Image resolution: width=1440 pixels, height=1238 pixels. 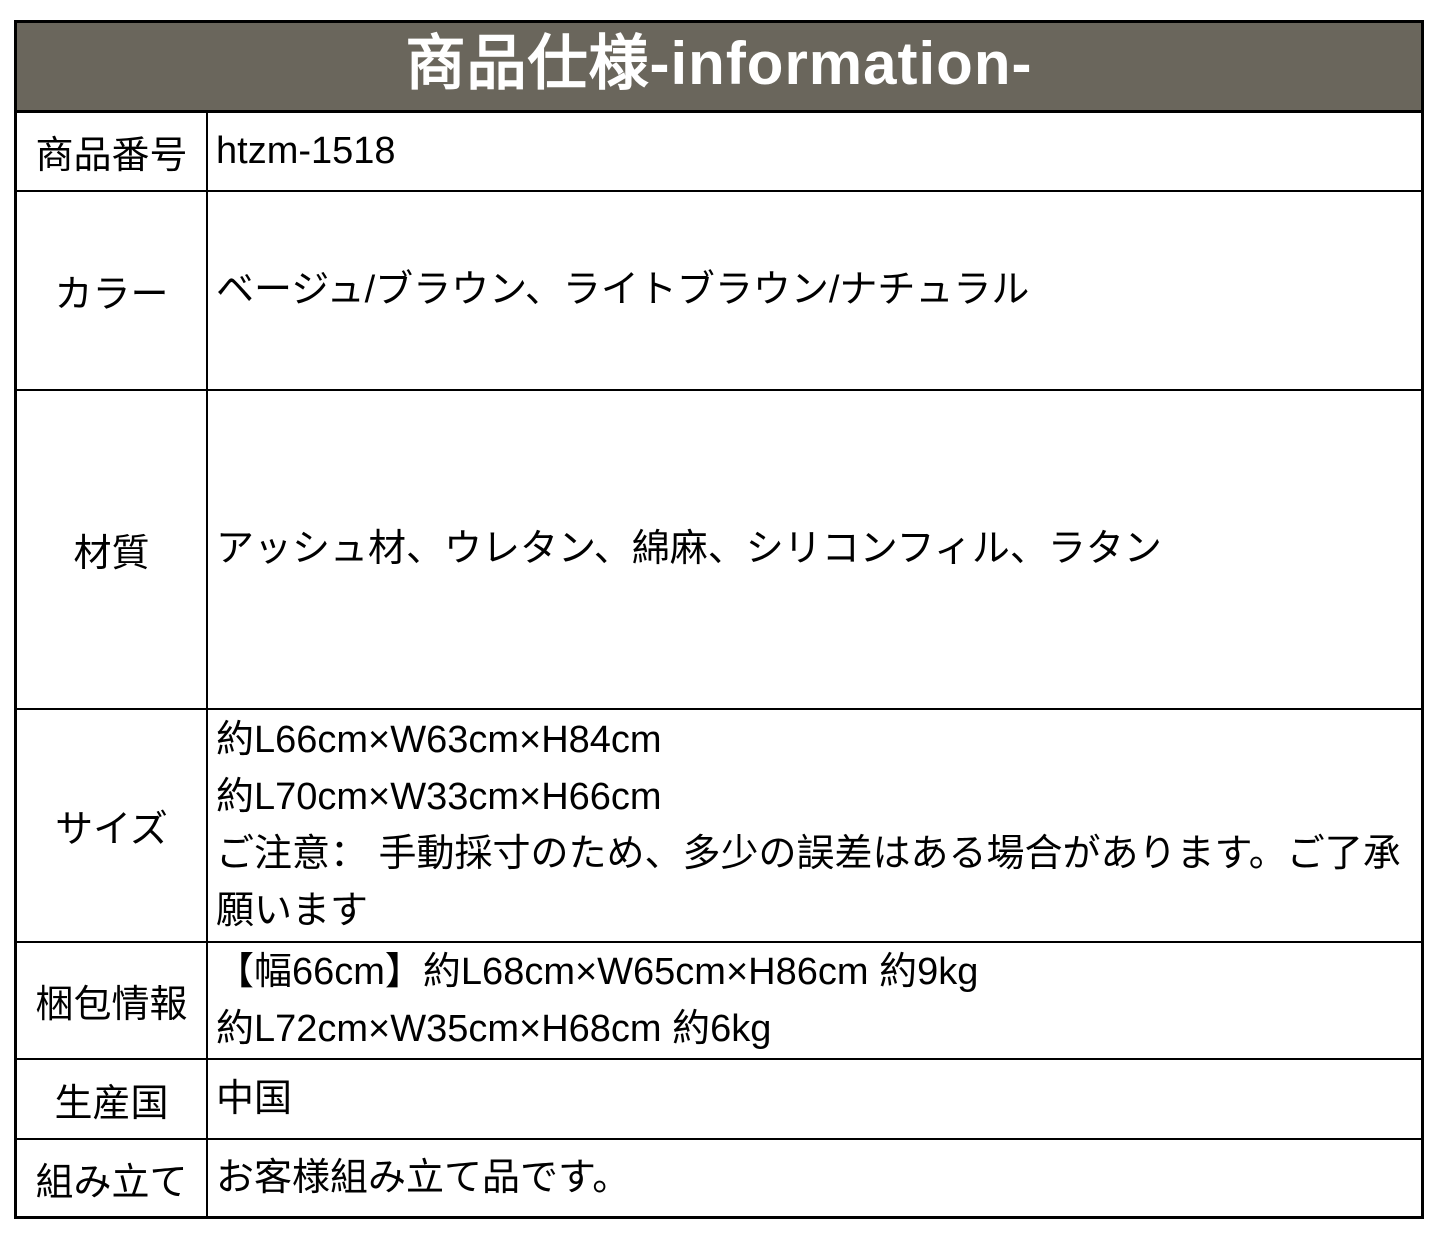 What do you see at coordinates (623, 290) in the screenshot?
I see `color-value: ベージュ/ブラウン、ライトブラウン/ナチュラル` at bounding box center [623, 290].